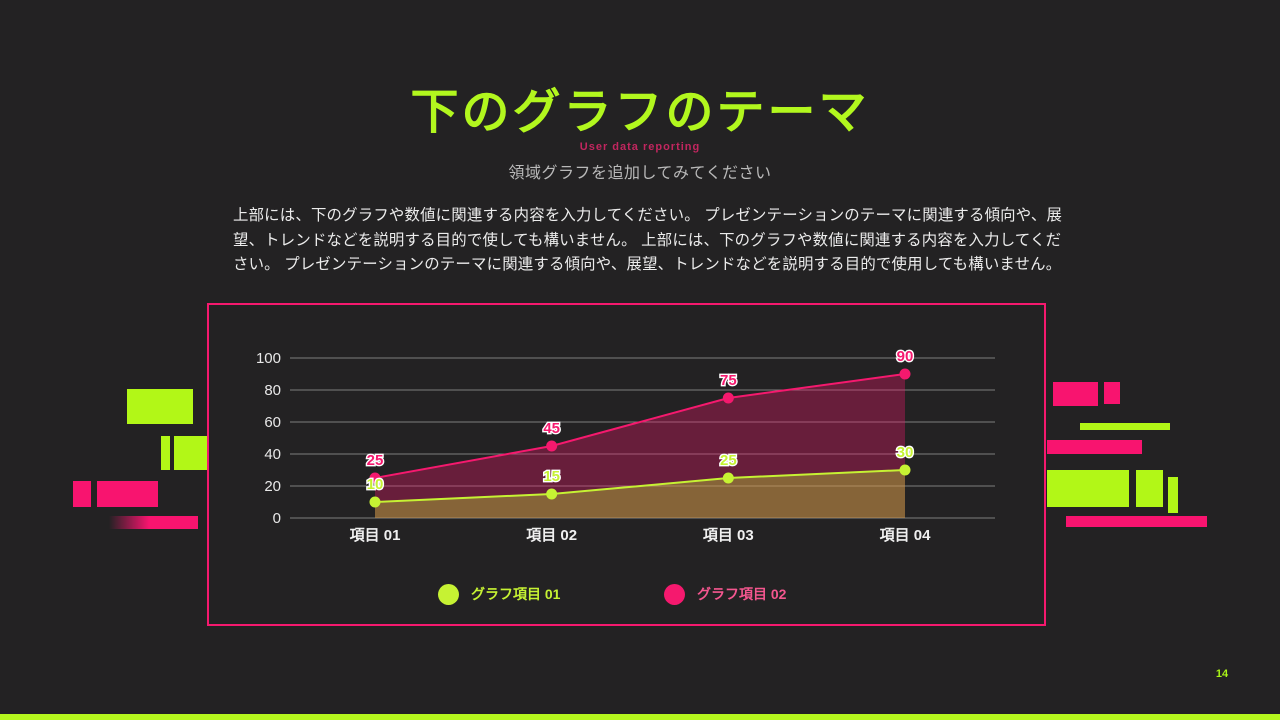  What do you see at coordinates (674, 594) in the screenshot?
I see `legend-dot-pink-icon` at bounding box center [674, 594].